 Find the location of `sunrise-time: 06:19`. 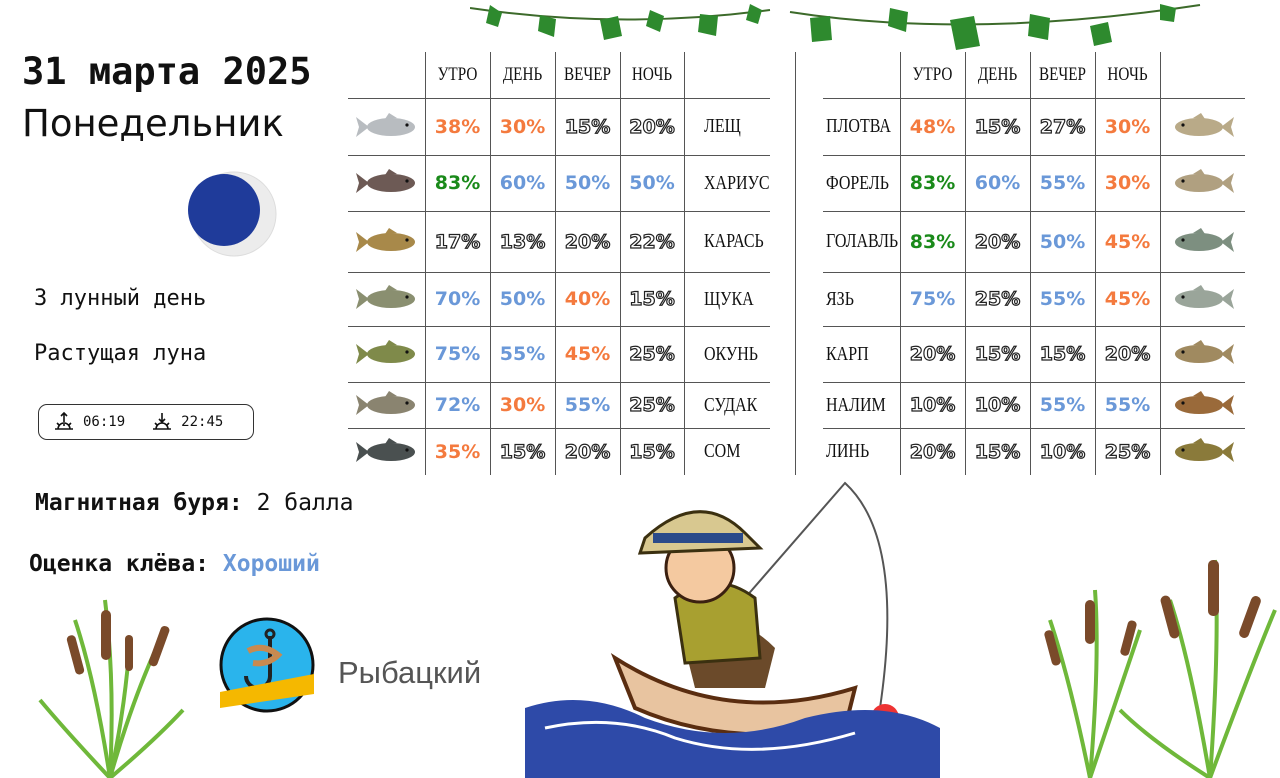

sunrise-time: 06:19 is located at coordinates (104, 422).